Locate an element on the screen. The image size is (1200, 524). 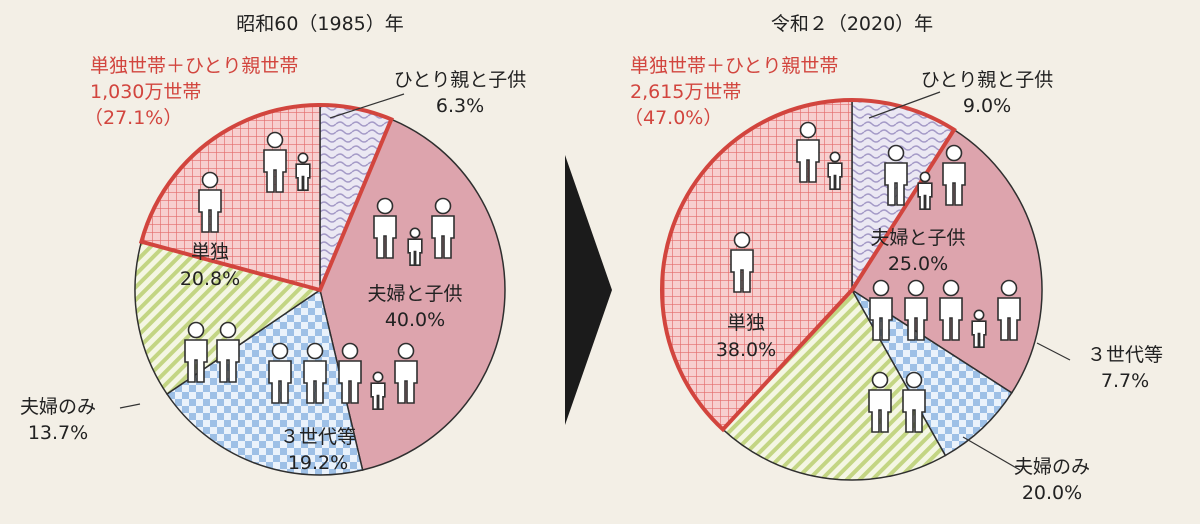
pie-2020-slice-couple-only is located at coordinates (834, 384).